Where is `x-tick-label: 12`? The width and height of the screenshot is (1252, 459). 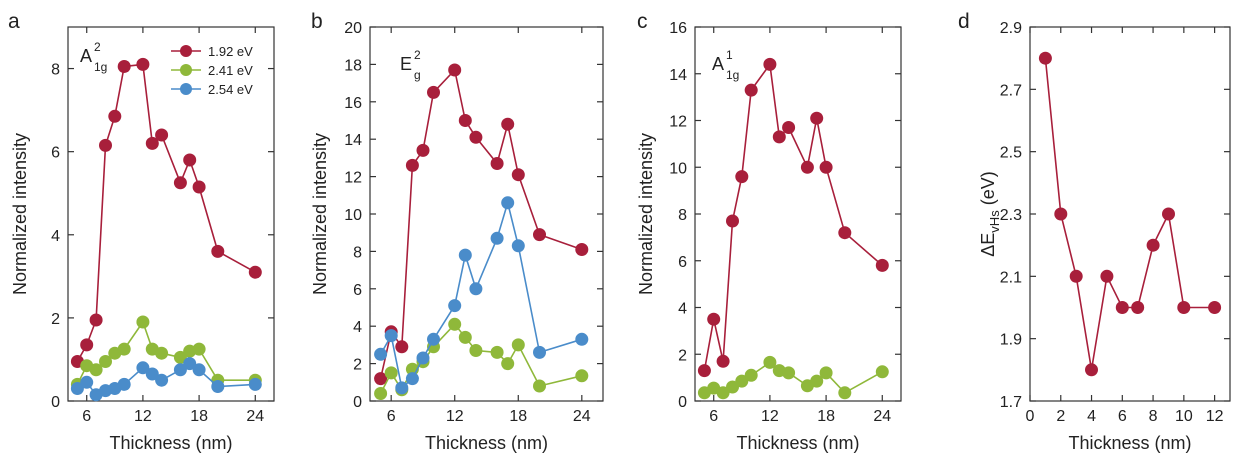 x-tick-label: 12 is located at coordinates (770, 416).